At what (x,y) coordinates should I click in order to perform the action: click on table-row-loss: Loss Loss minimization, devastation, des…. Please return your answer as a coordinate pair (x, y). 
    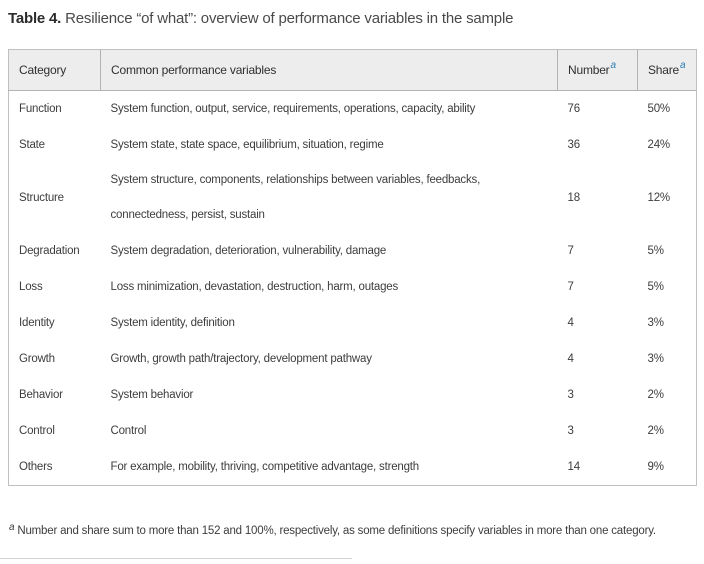
    Looking at the image, I should click on (352, 287).